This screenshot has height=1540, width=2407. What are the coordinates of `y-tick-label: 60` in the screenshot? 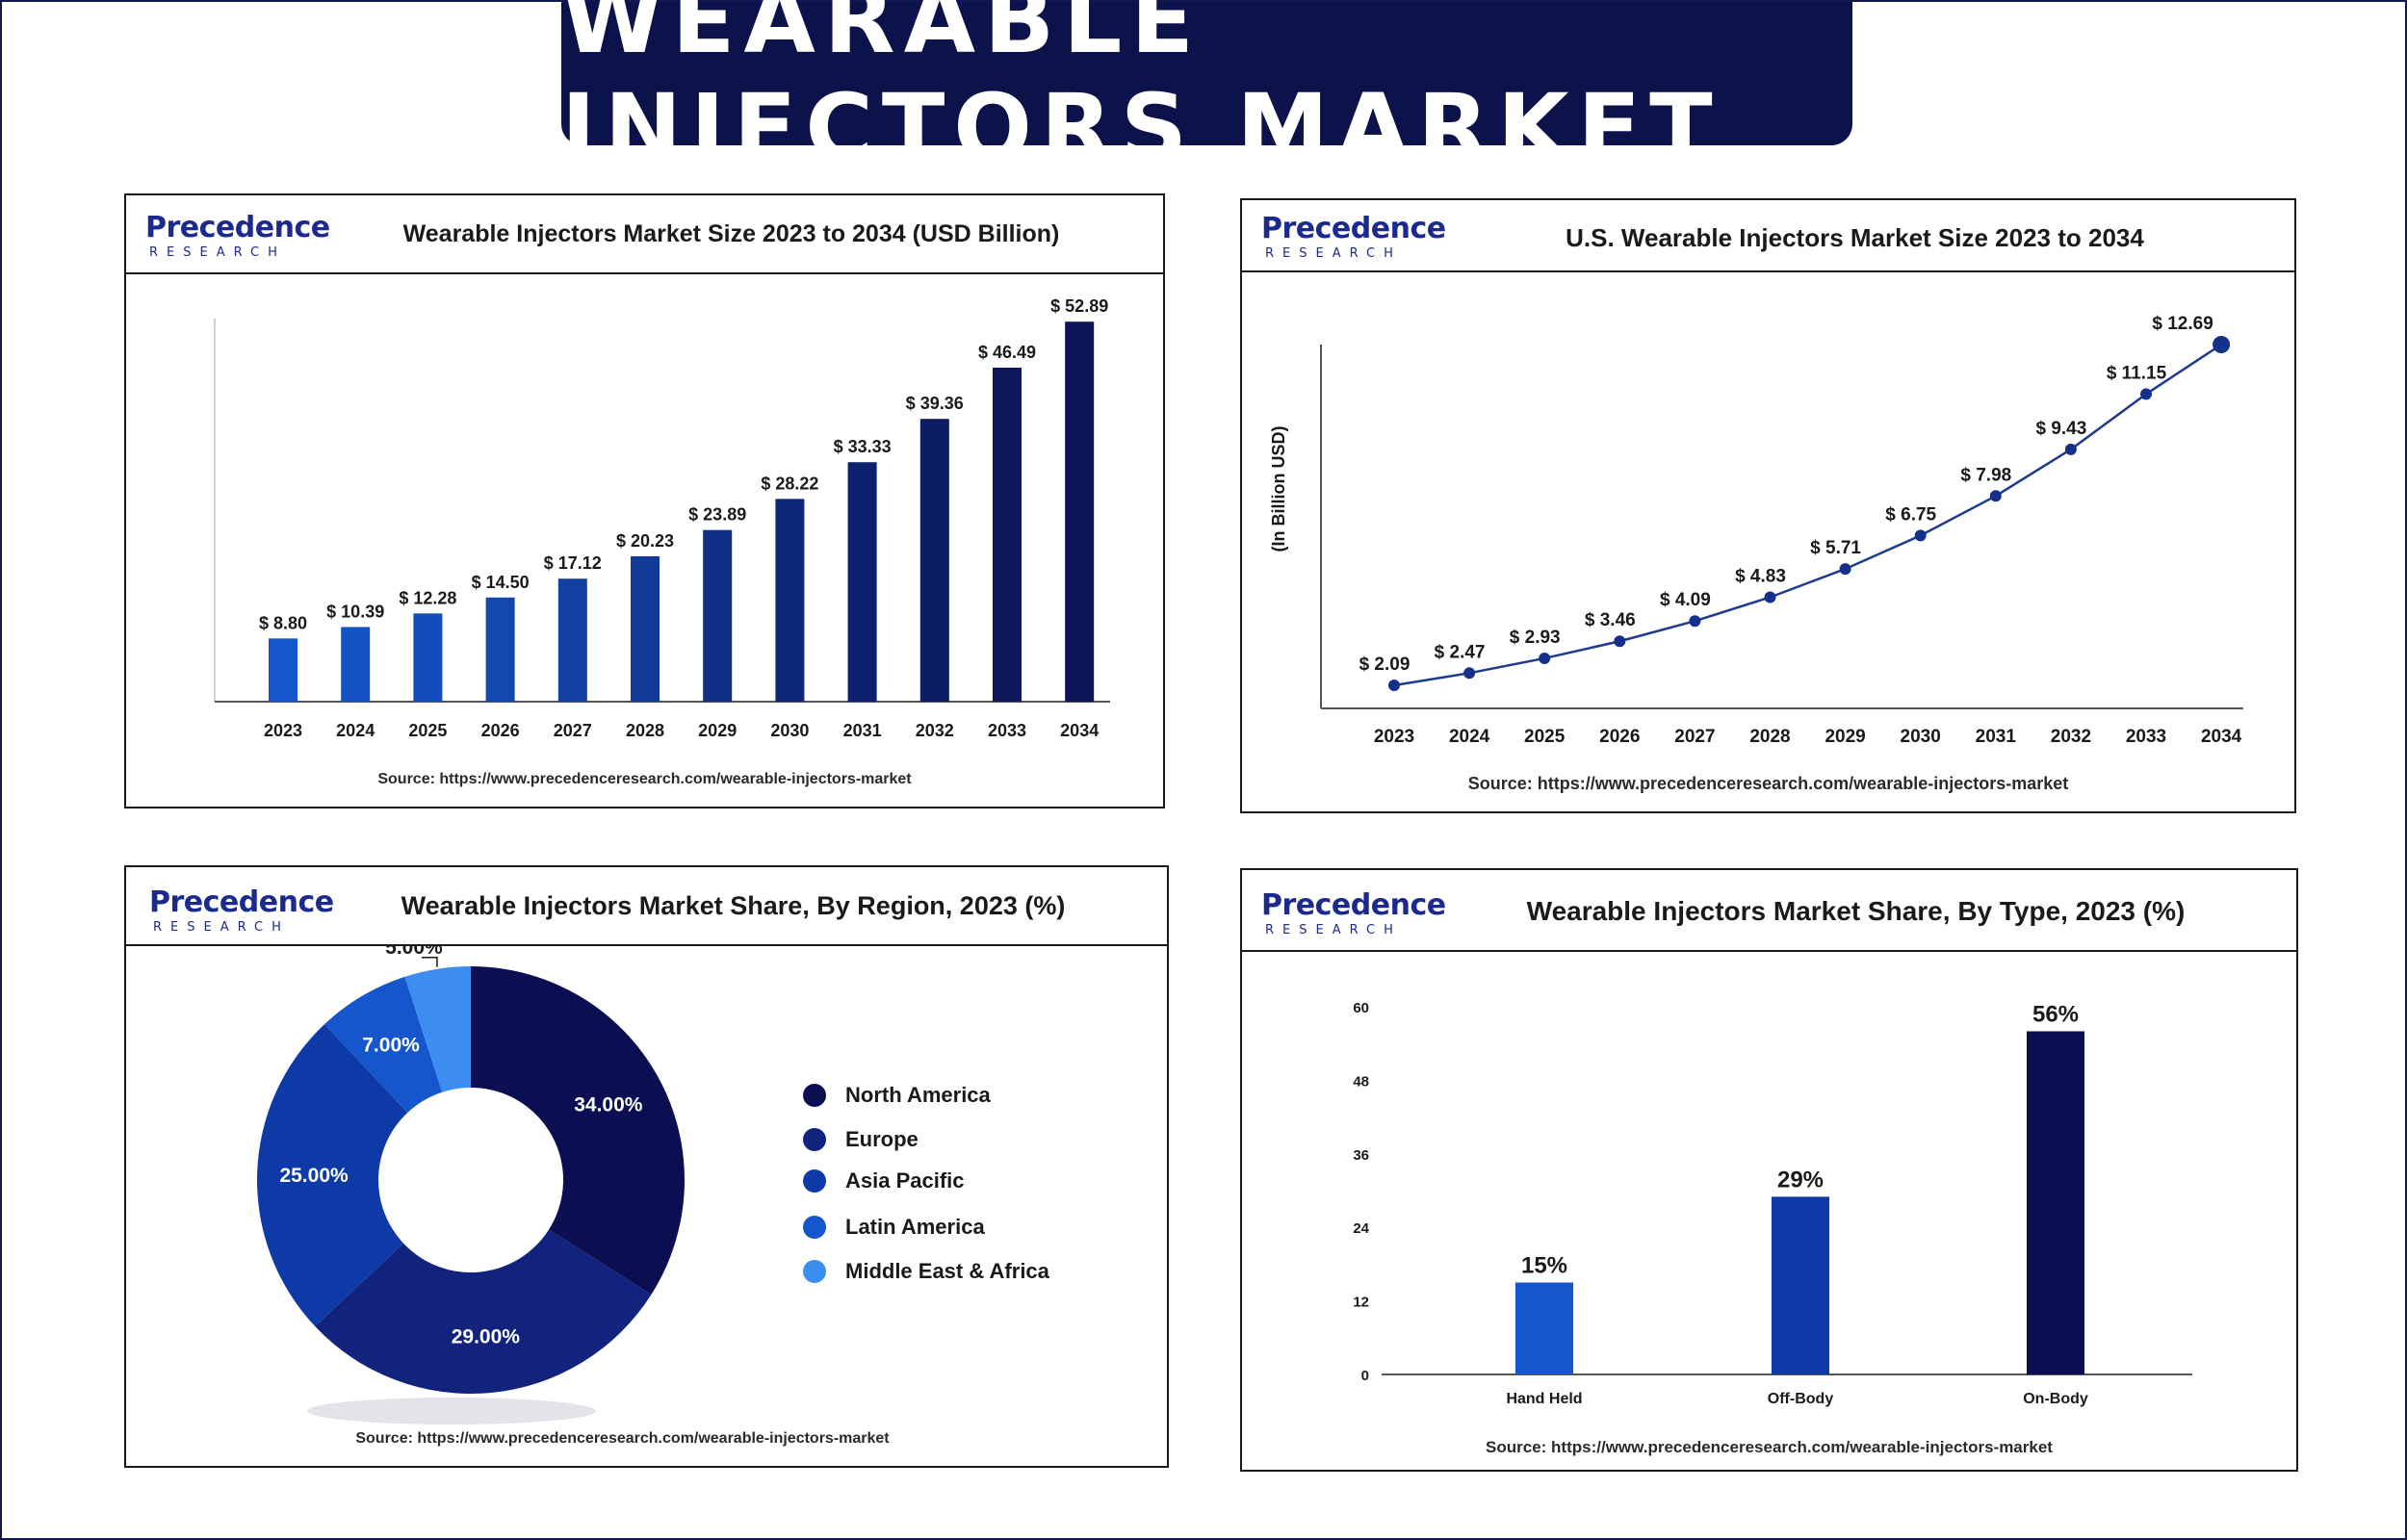 It's located at (1361, 1008).